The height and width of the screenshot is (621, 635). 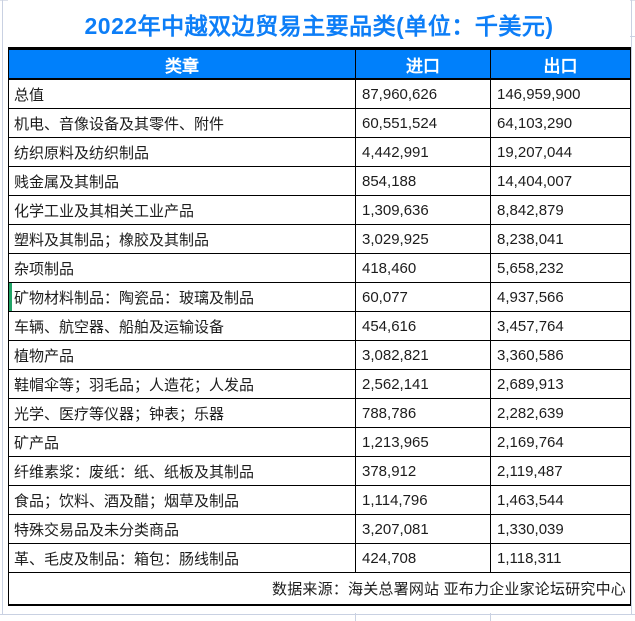 I want to click on cell-export: 2,119,487, so click(x=560, y=471).